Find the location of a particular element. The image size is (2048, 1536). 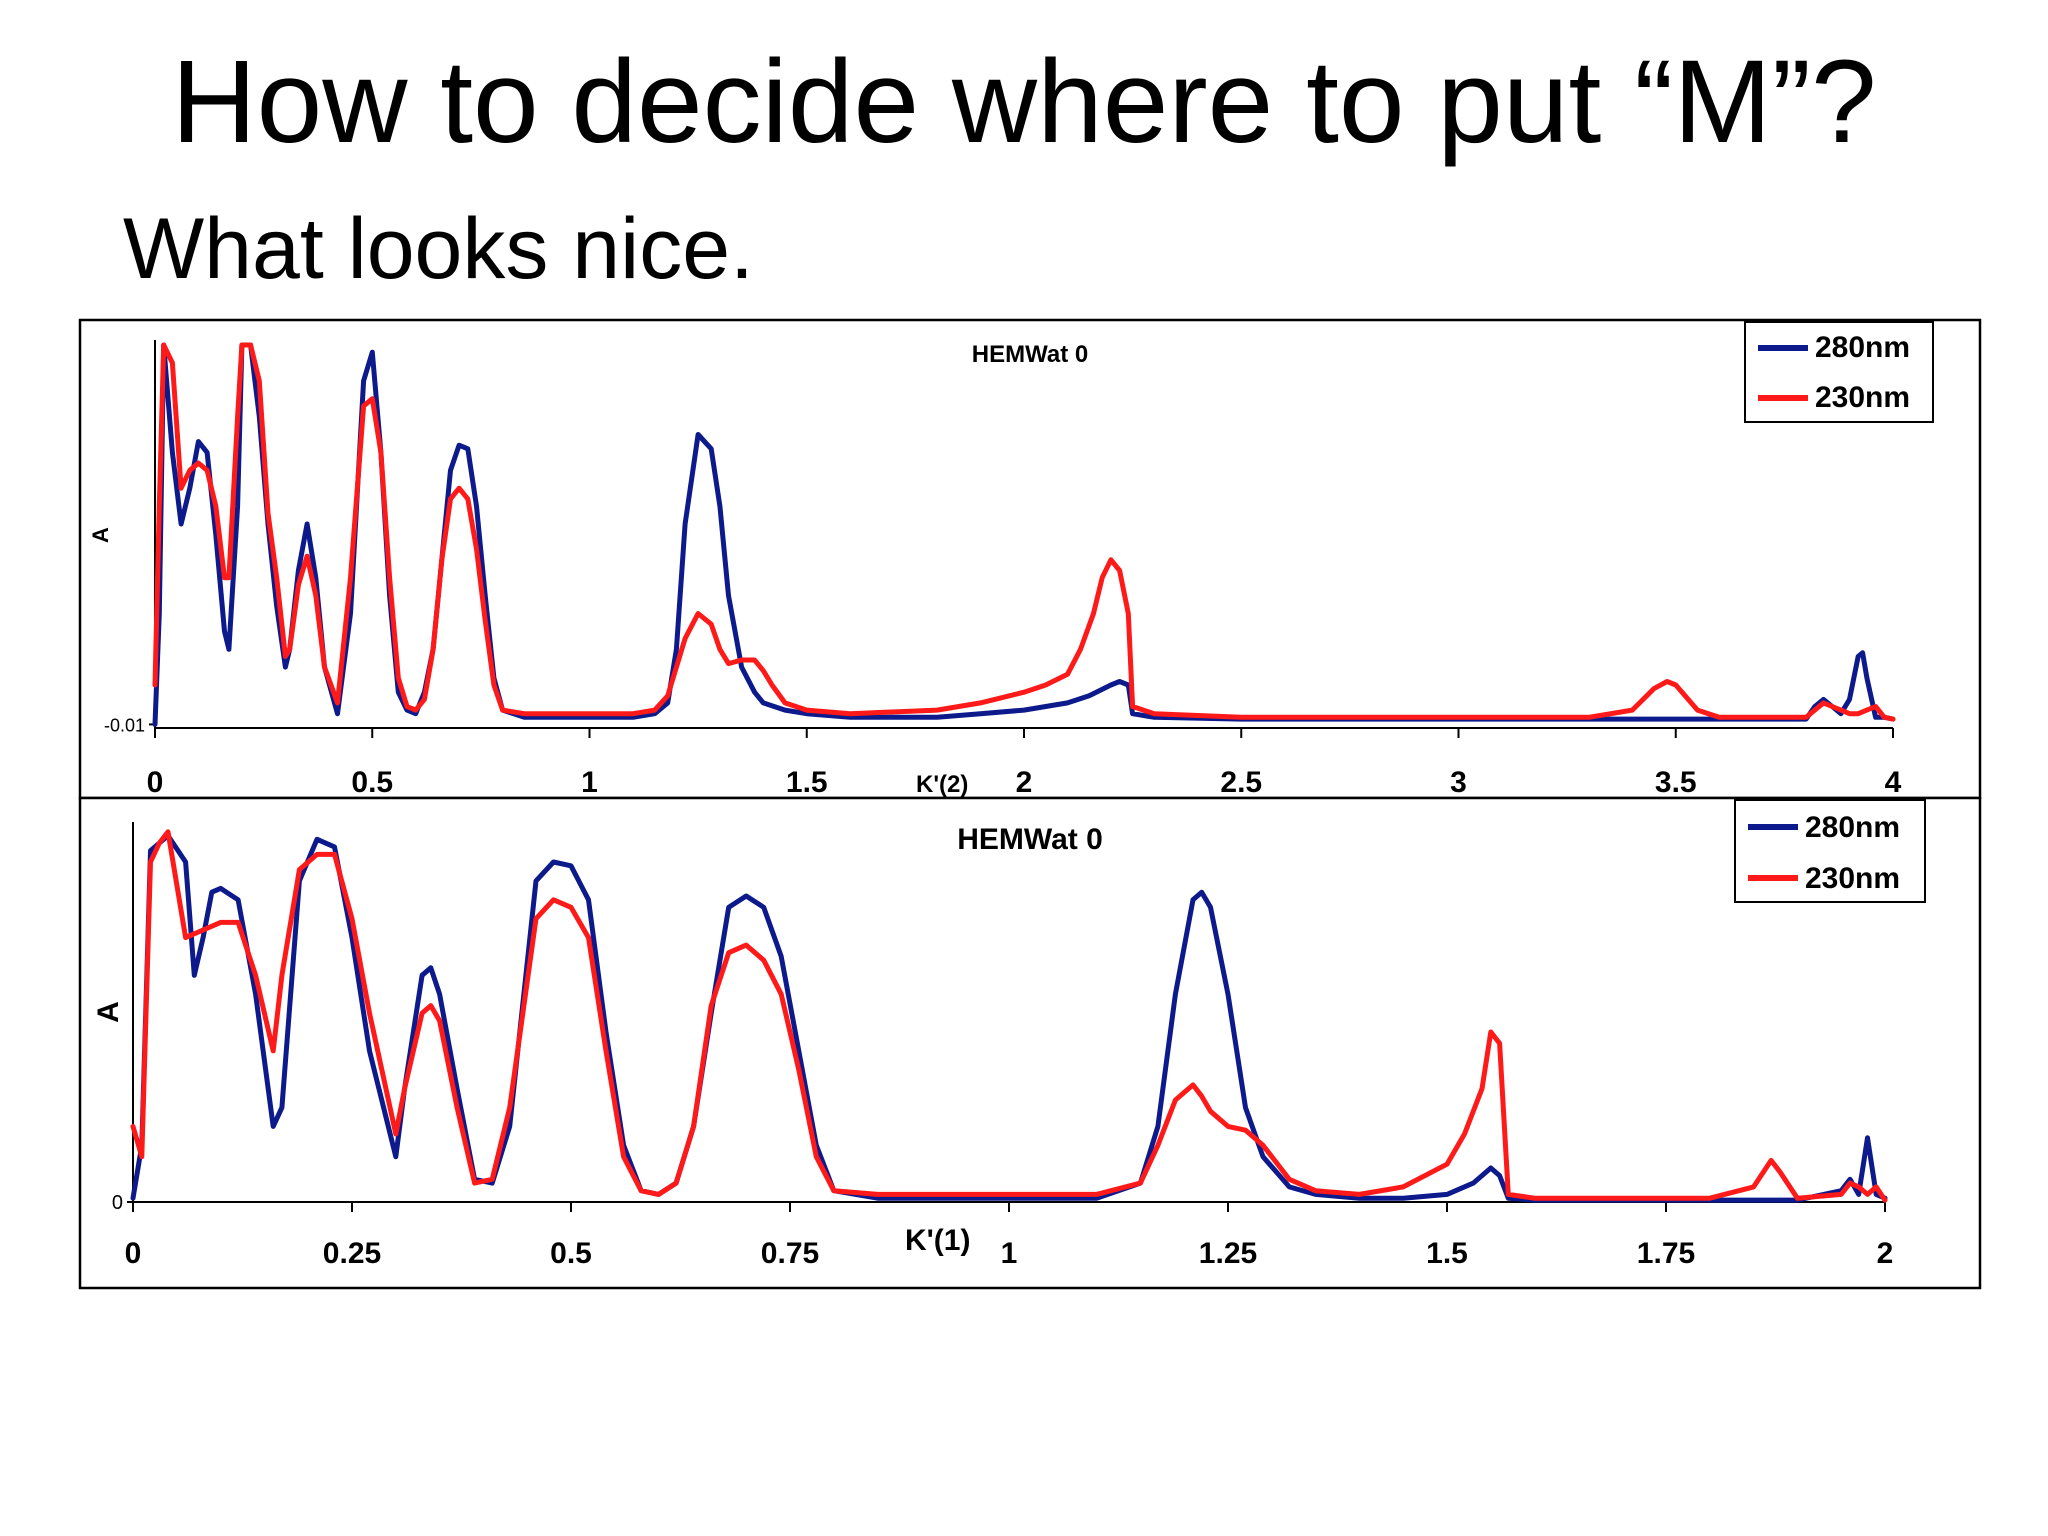

chart-1-legend-label-230: 230nm is located at coordinates (1862, 397).